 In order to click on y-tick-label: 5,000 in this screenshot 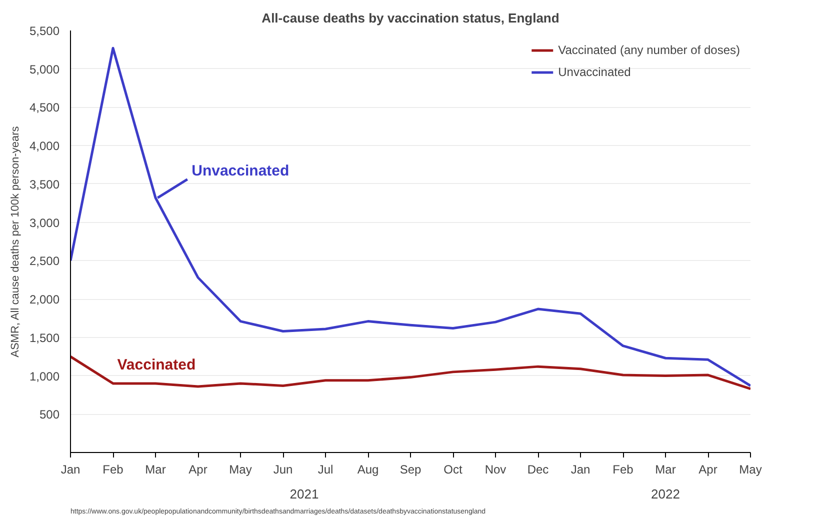, I will do `click(44, 69)`.